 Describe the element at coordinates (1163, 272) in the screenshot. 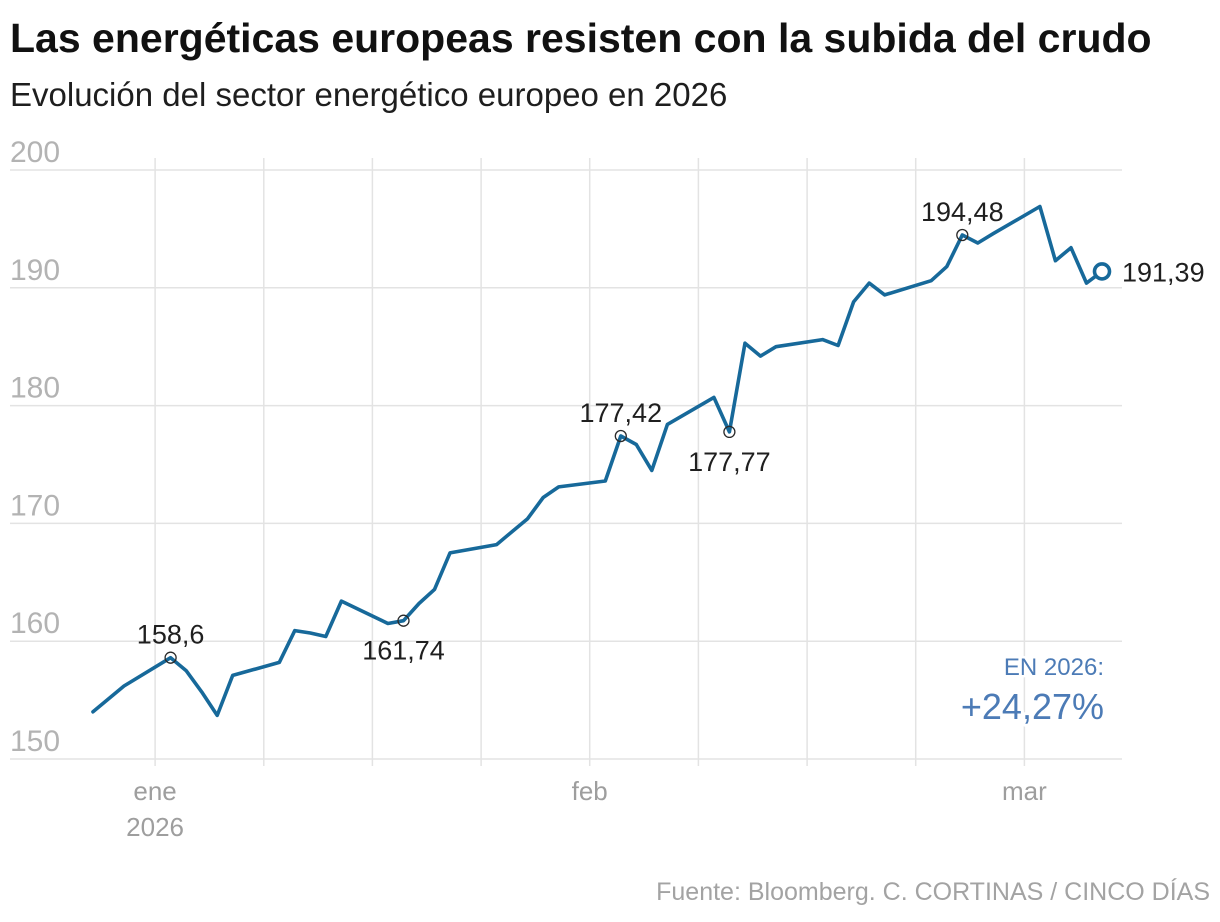

I see `annotation-label: 191,39` at that location.